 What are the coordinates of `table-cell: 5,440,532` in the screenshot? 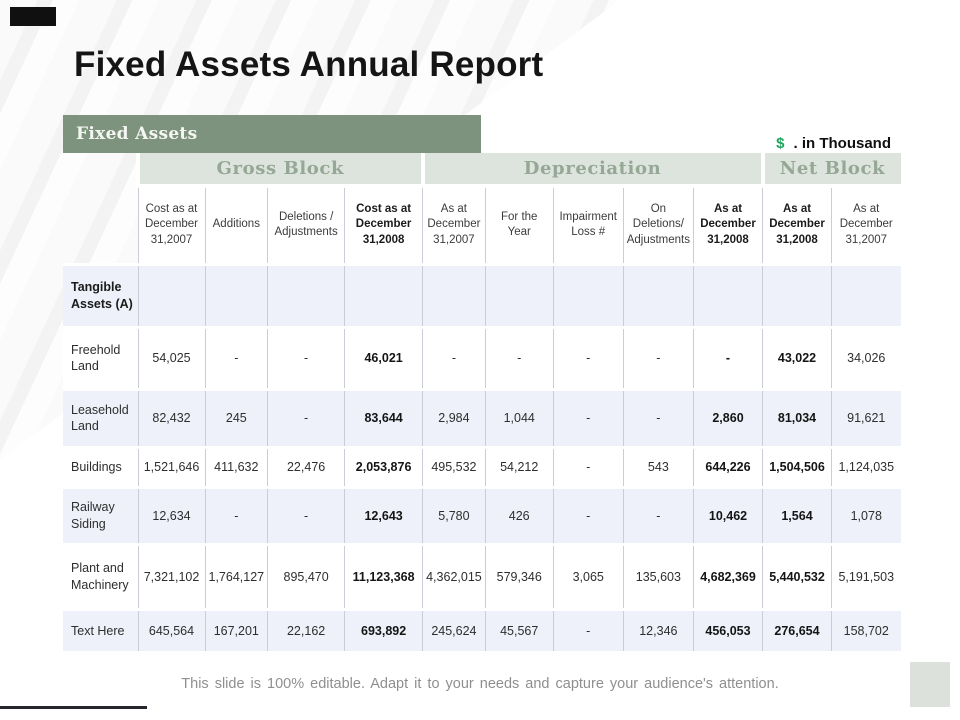 It's located at (797, 575).